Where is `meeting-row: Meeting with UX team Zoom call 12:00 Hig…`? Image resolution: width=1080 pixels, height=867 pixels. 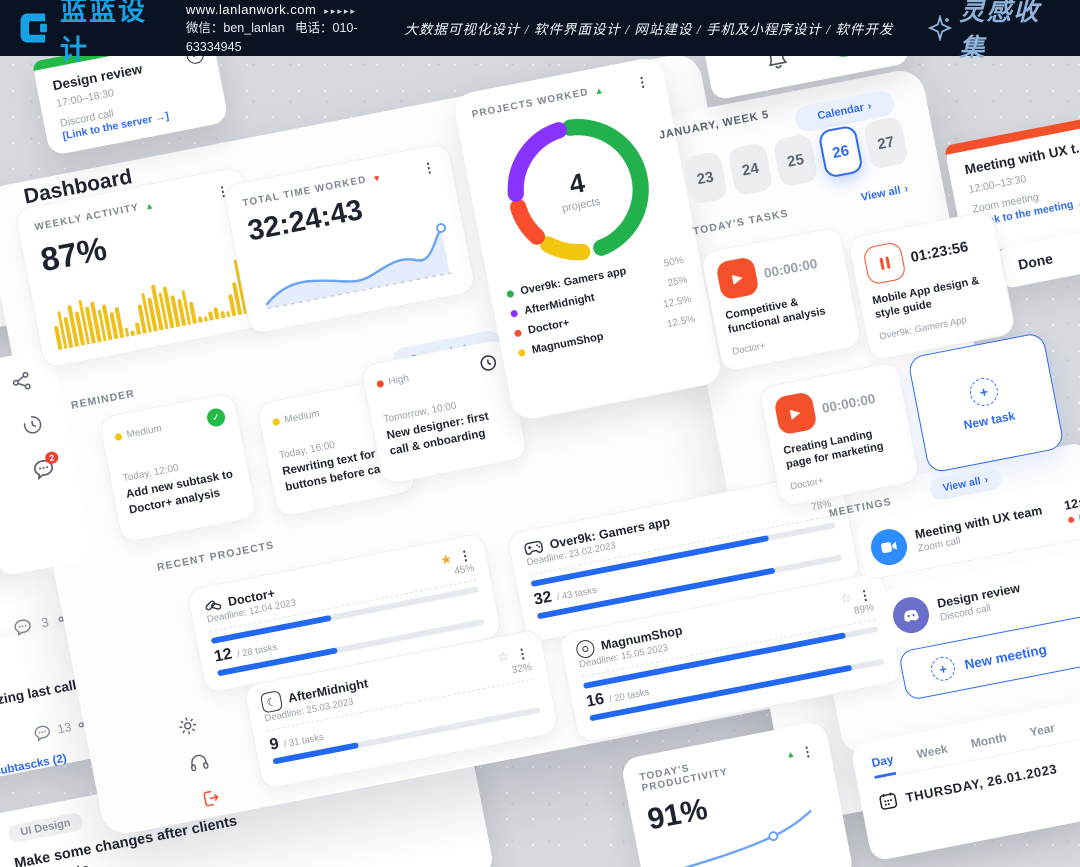 meeting-row: Meeting with UX team Zoom call 12:00 Hig… is located at coordinates (968, 528).